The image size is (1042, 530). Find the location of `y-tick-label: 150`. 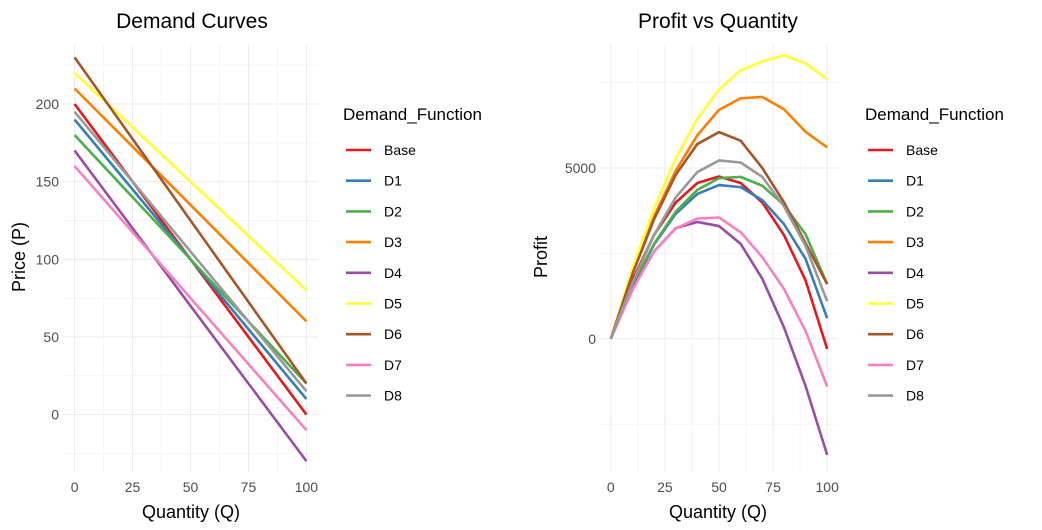

y-tick-label: 150 is located at coordinates (48, 182).